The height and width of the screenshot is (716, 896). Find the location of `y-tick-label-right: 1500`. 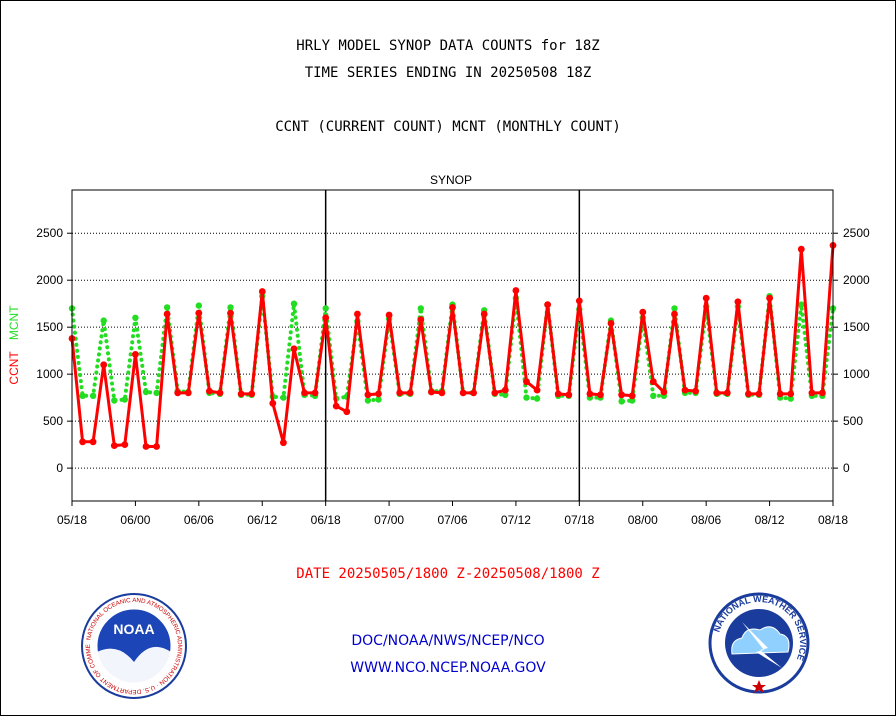

y-tick-label-right: 1500 is located at coordinates (856, 327).